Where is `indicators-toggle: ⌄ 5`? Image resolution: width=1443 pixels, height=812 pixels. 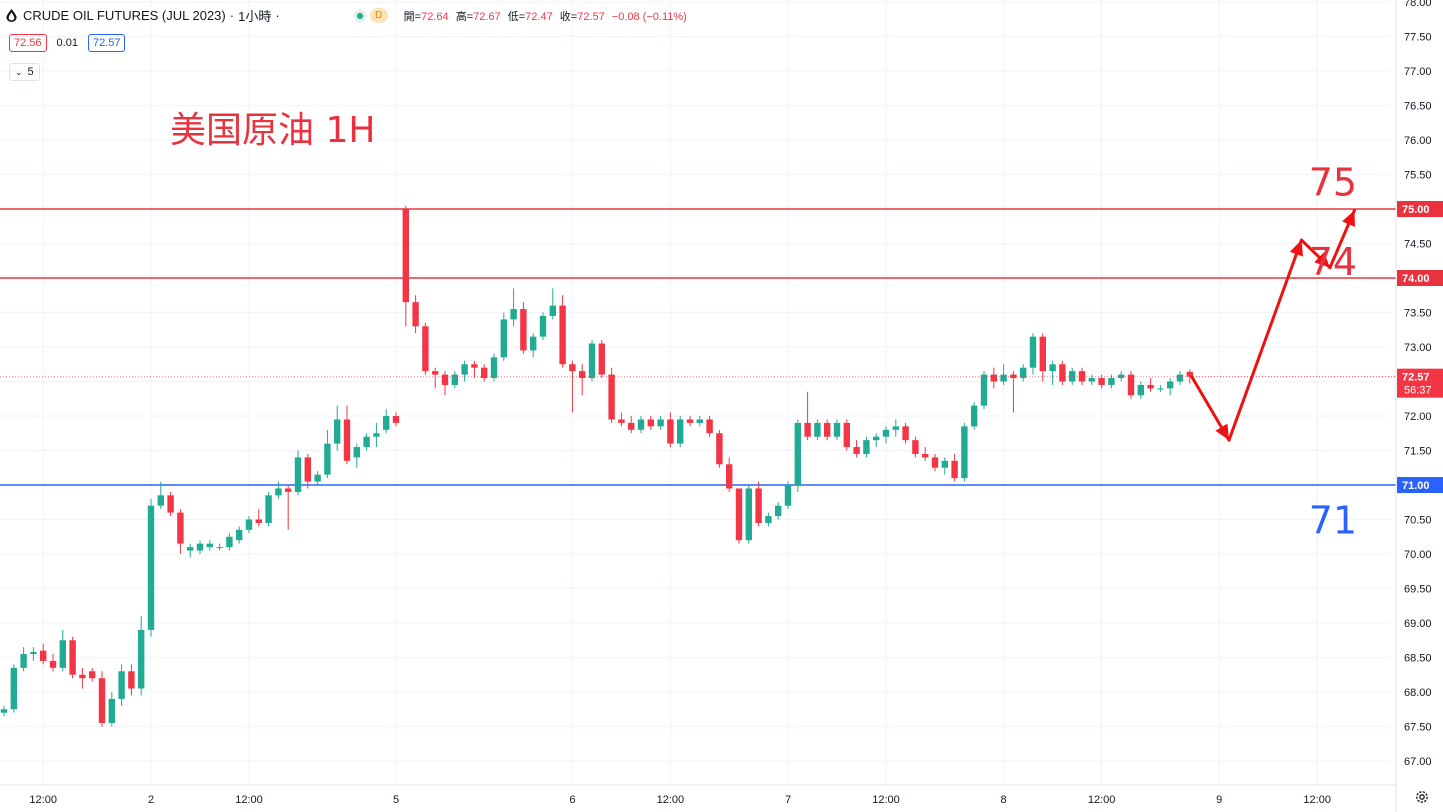 indicators-toggle: ⌄ 5 is located at coordinates (24, 72).